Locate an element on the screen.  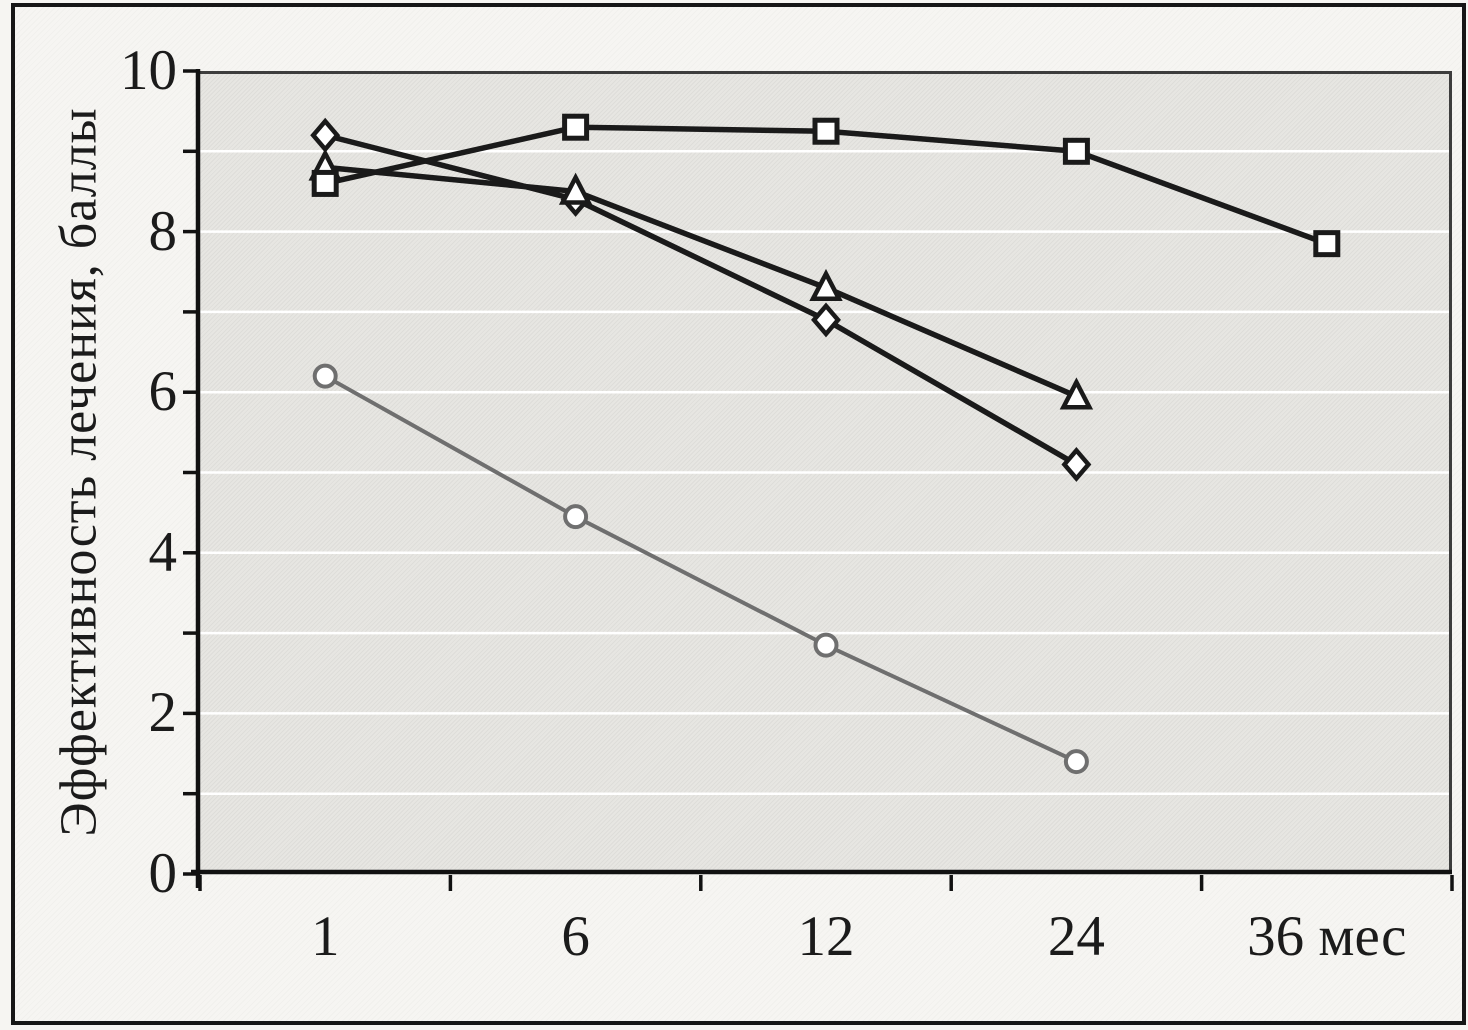
y-tick-label: 4 is located at coordinates (163, 552).